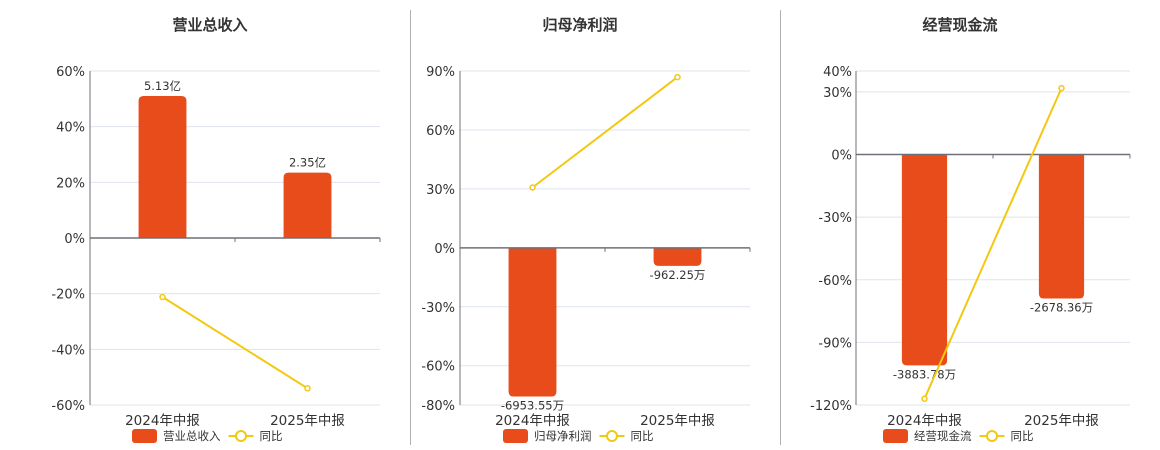  What do you see at coordinates (835, 343) in the screenshot?
I see `y-tick-label: -90%` at bounding box center [835, 343].